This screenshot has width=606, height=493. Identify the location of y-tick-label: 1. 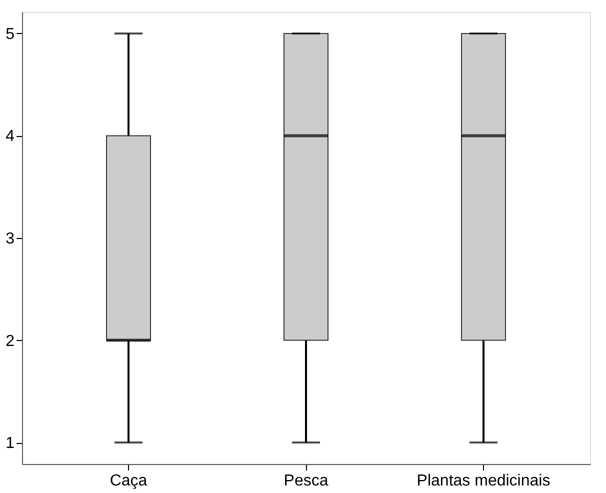
(10, 443).